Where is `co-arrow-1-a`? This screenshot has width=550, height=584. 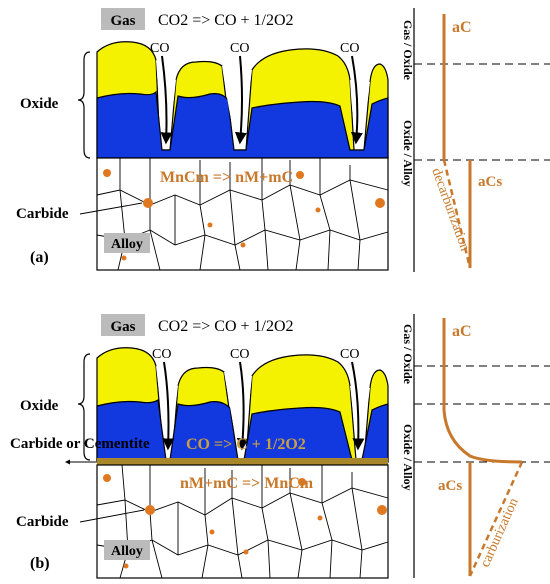
co-arrow-1-a is located at coordinates (166, 100).